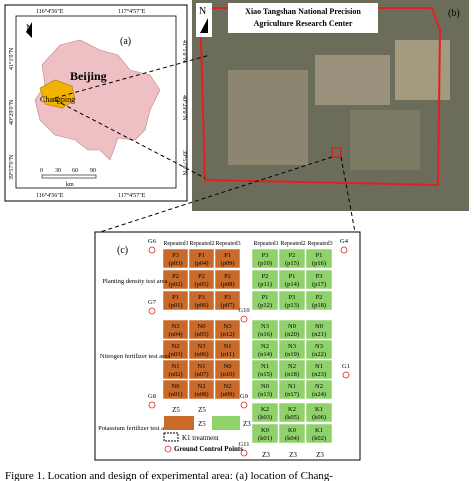 The image size is (474, 481). Describe the element at coordinates (175, 305) in the screenshot. I see `plot-id: (p01)` at that location.